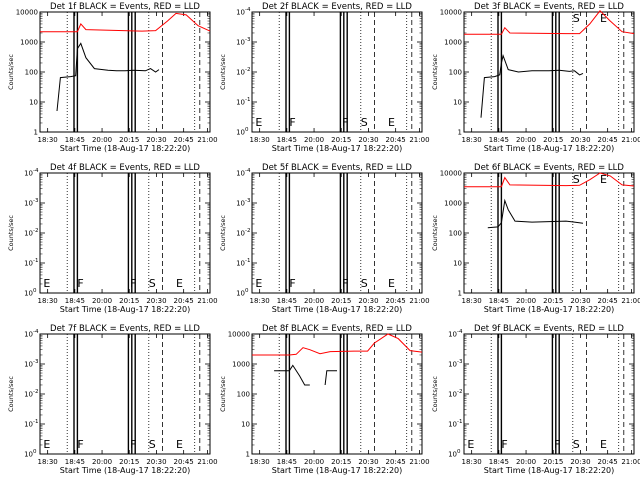  Describe the element at coordinates (549, 7) in the screenshot. I see `panel-title: Det 3f BLACK = Events, RED = LLD` at that location.